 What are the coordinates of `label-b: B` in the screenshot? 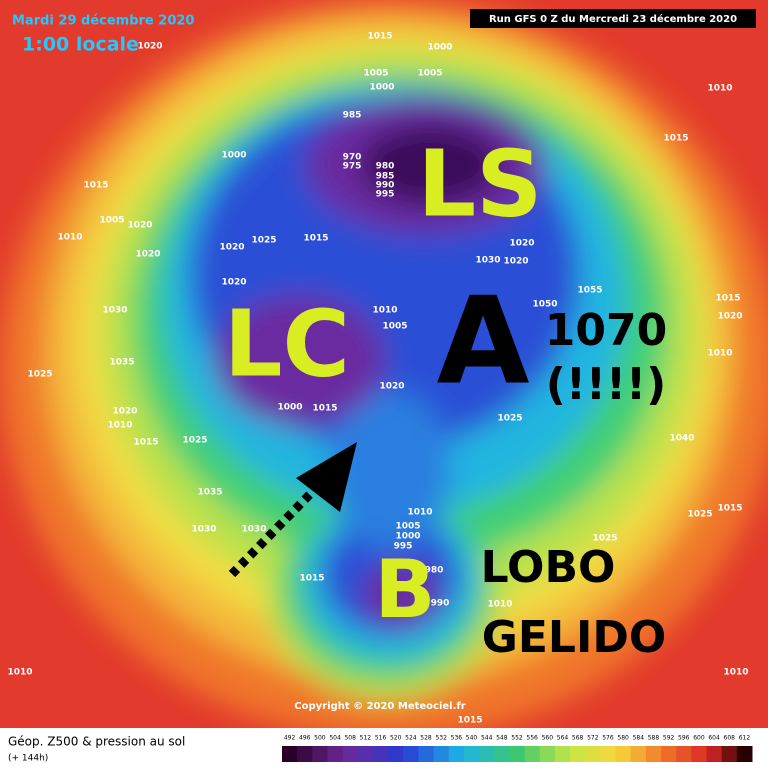 It's located at (405, 589).